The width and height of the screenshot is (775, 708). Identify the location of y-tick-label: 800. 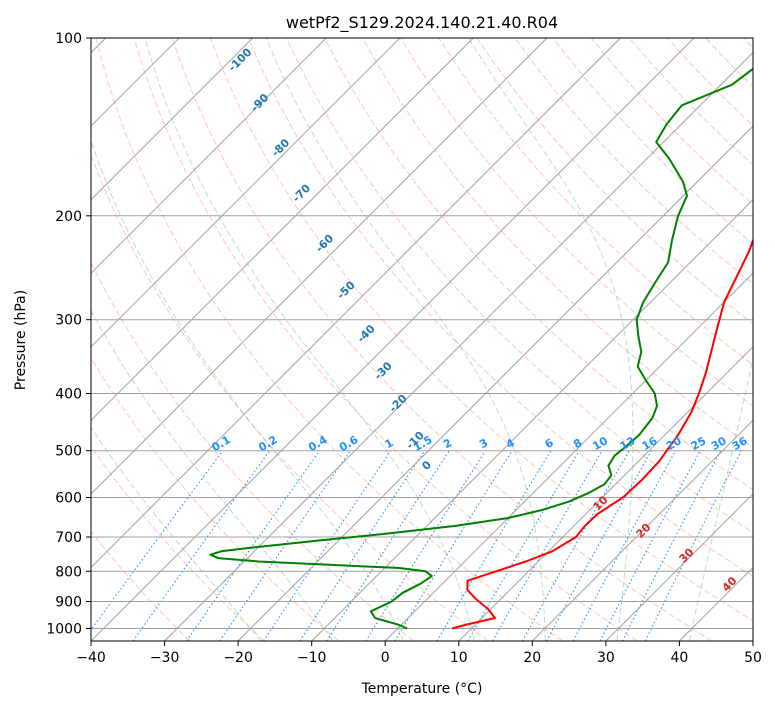
(68, 572).